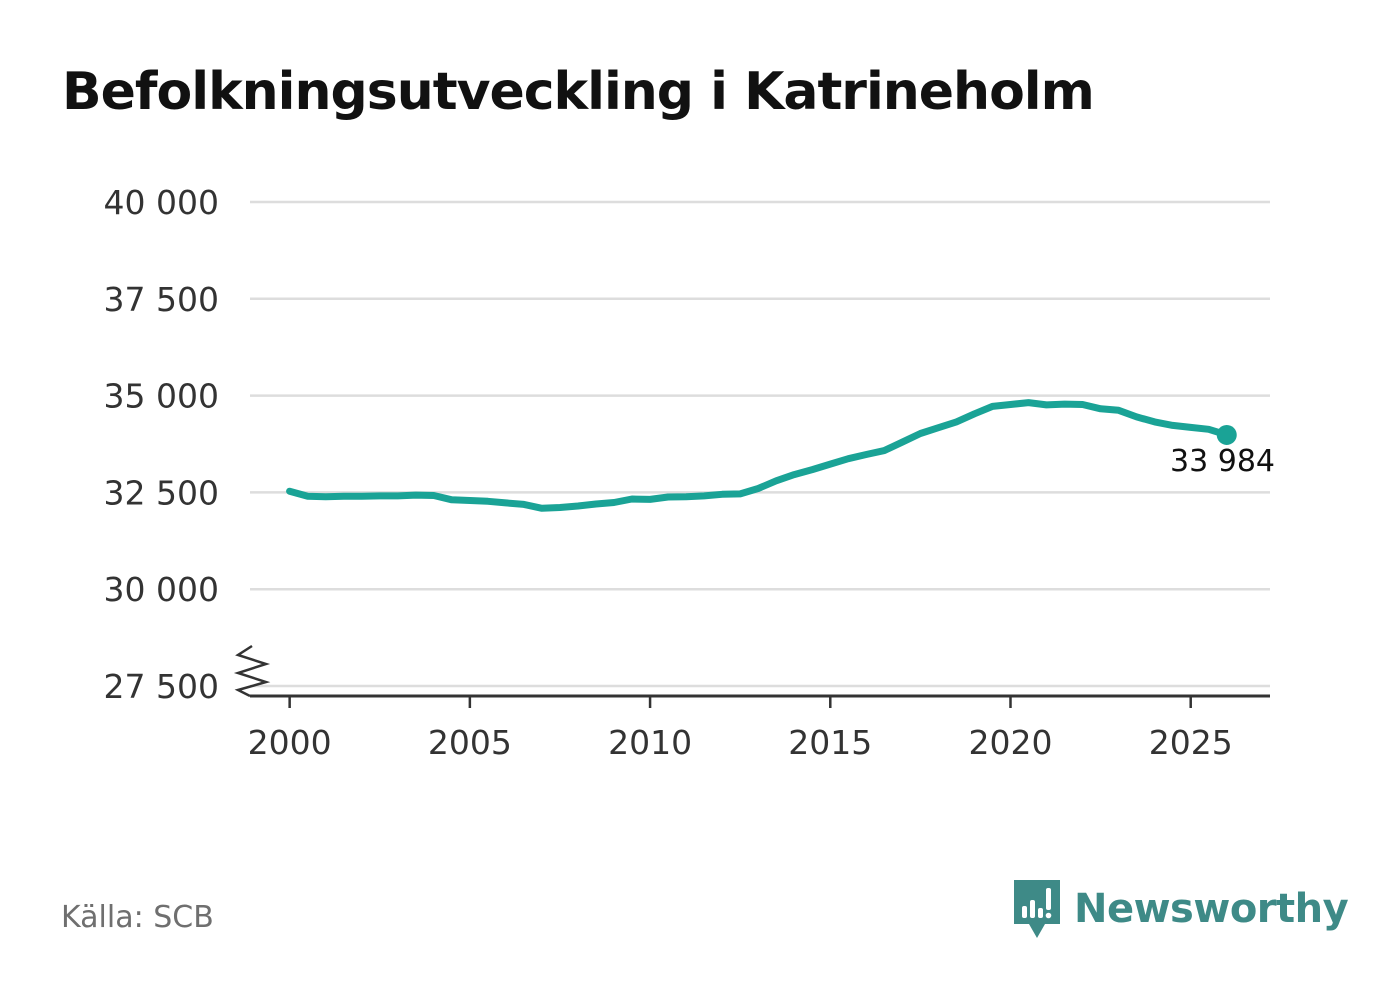 The height and width of the screenshot is (999, 1382). What do you see at coordinates (161, 396) in the screenshot?
I see `y-tick-label: 35 000` at bounding box center [161, 396].